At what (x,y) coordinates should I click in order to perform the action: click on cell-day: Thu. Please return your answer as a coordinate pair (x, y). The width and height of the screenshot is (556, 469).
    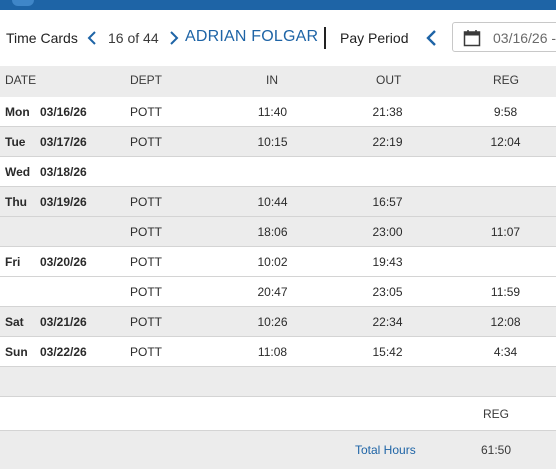
    Looking at the image, I should click on (16, 202).